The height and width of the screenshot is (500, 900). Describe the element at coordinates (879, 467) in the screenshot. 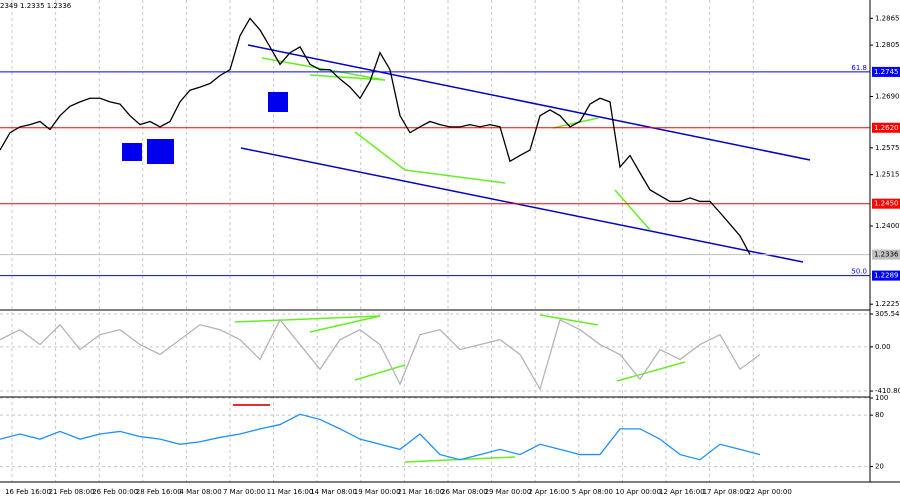

I see `y-tick-label: 20` at that location.